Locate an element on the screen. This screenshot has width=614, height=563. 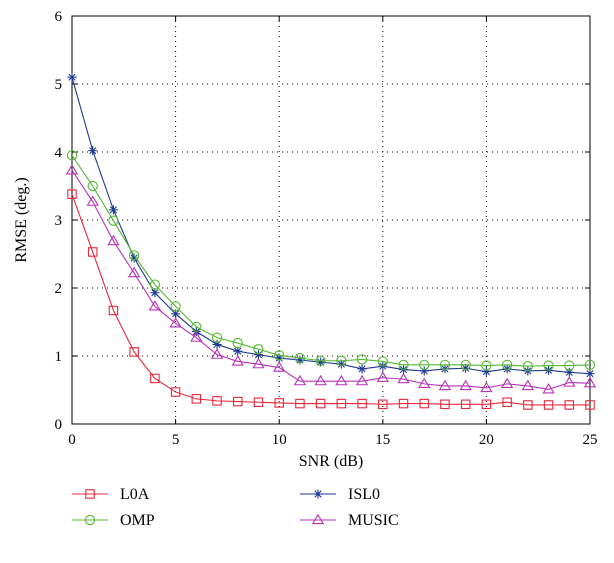
x-axis-label: SNR (dB) is located at coordinates (331, 461).